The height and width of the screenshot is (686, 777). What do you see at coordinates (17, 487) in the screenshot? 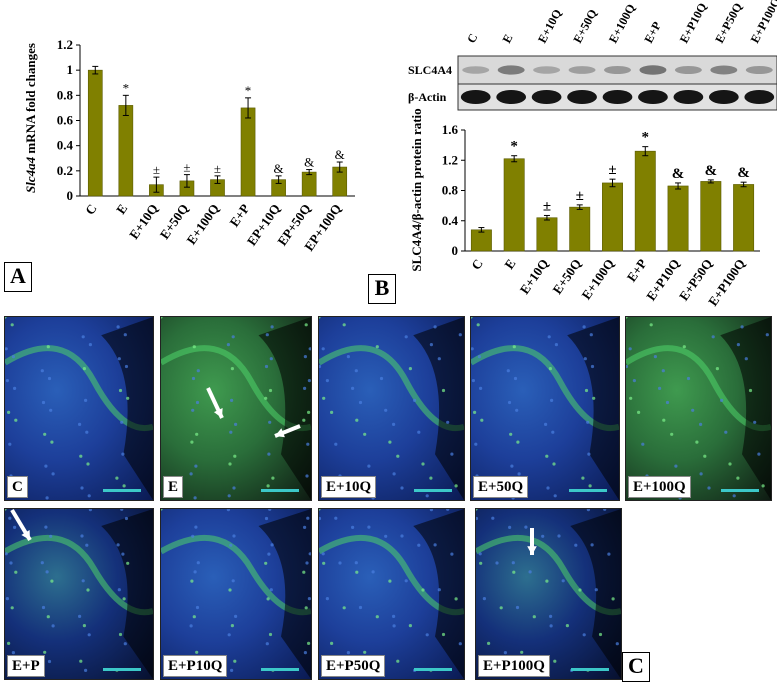
I see `micrograph-label: C` at bounding box center [17, 487].